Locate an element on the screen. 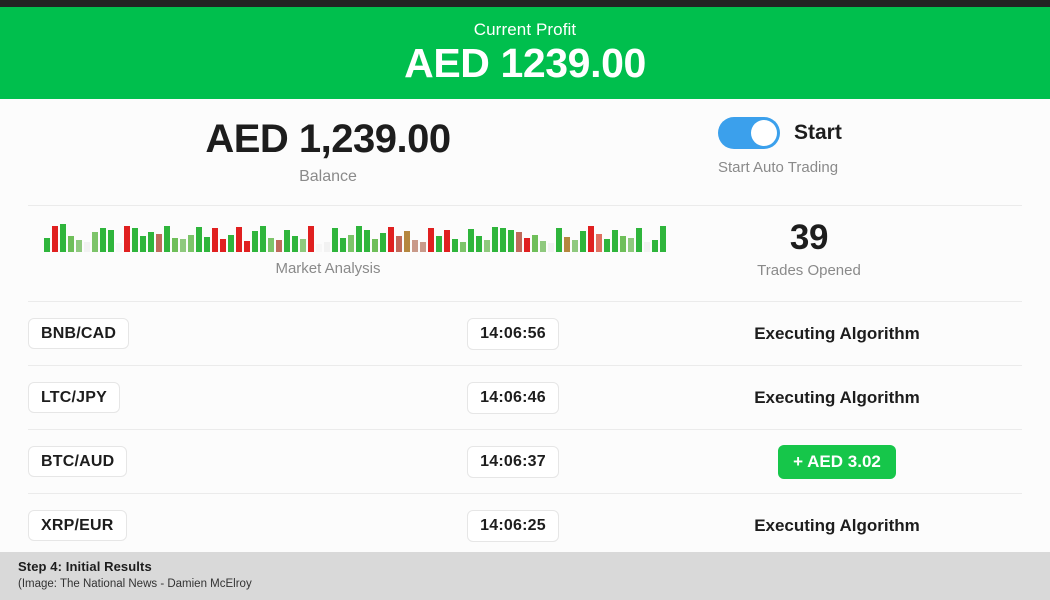  auto-trading-block: Start Start Auto Trading is located at coordinates (825, 137).